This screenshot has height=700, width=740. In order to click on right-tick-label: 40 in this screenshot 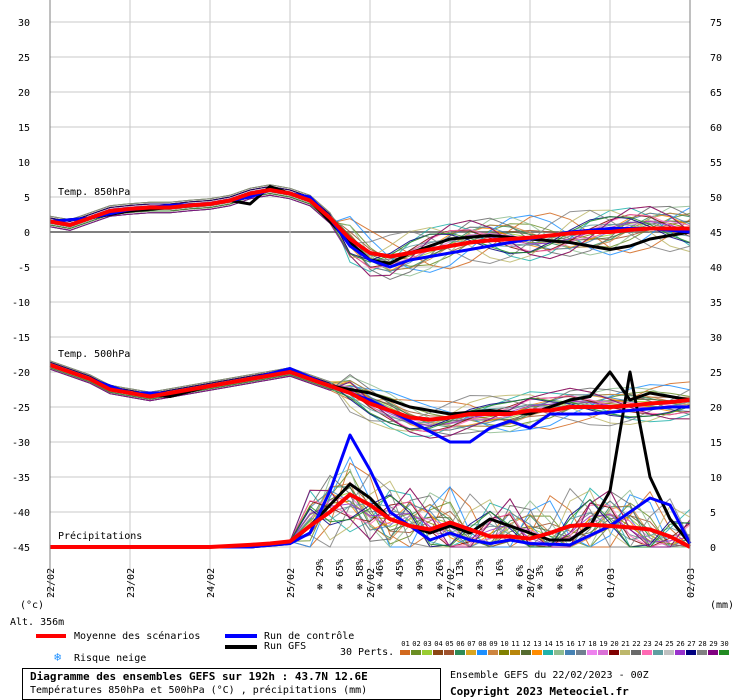, I will do `click(716, 268)`.